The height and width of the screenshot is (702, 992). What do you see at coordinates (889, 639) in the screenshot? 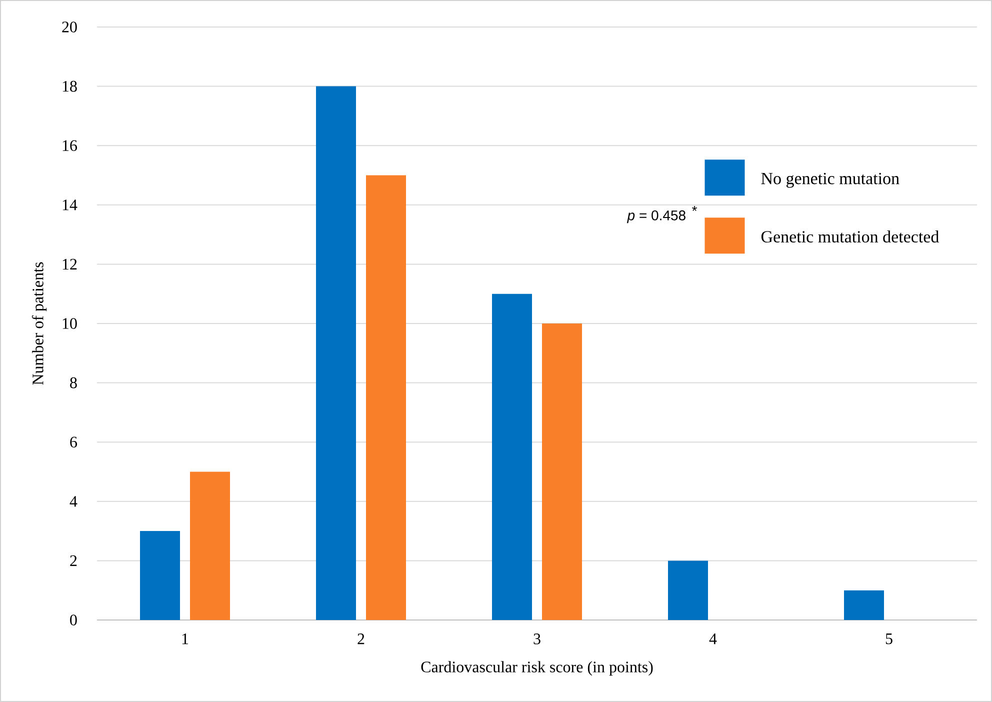
I see `x-tick-label: 5` at bounding box center [889, 639].